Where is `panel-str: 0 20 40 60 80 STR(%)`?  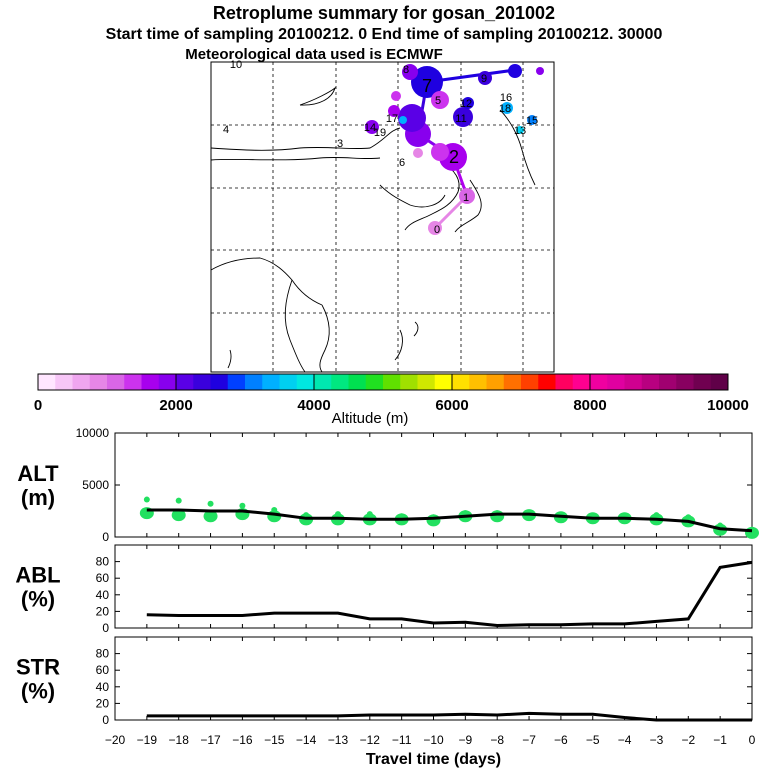 panel-str: 0 20 40 60 80 STR(%) is located at coordinates (384, 681).